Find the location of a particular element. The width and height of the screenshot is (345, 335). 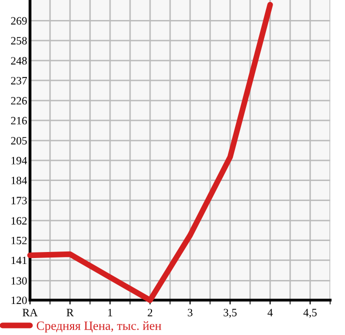

x-tick-label: 3,5 is located at coordinates (230, 313).